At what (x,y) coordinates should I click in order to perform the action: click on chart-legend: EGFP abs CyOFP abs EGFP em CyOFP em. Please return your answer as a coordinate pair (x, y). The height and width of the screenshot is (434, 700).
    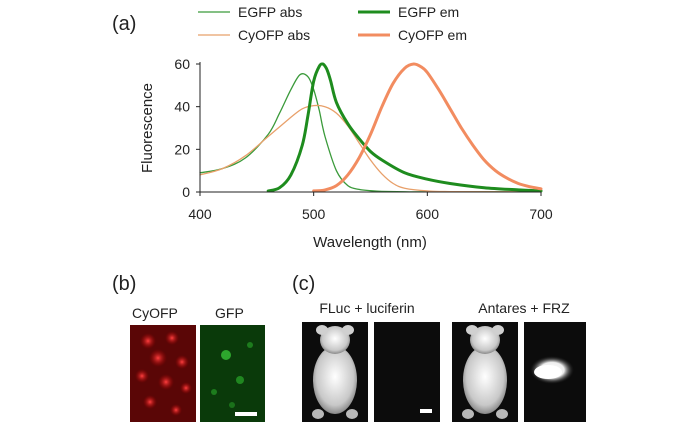
    Looking at the image, I should click on (332, 23).